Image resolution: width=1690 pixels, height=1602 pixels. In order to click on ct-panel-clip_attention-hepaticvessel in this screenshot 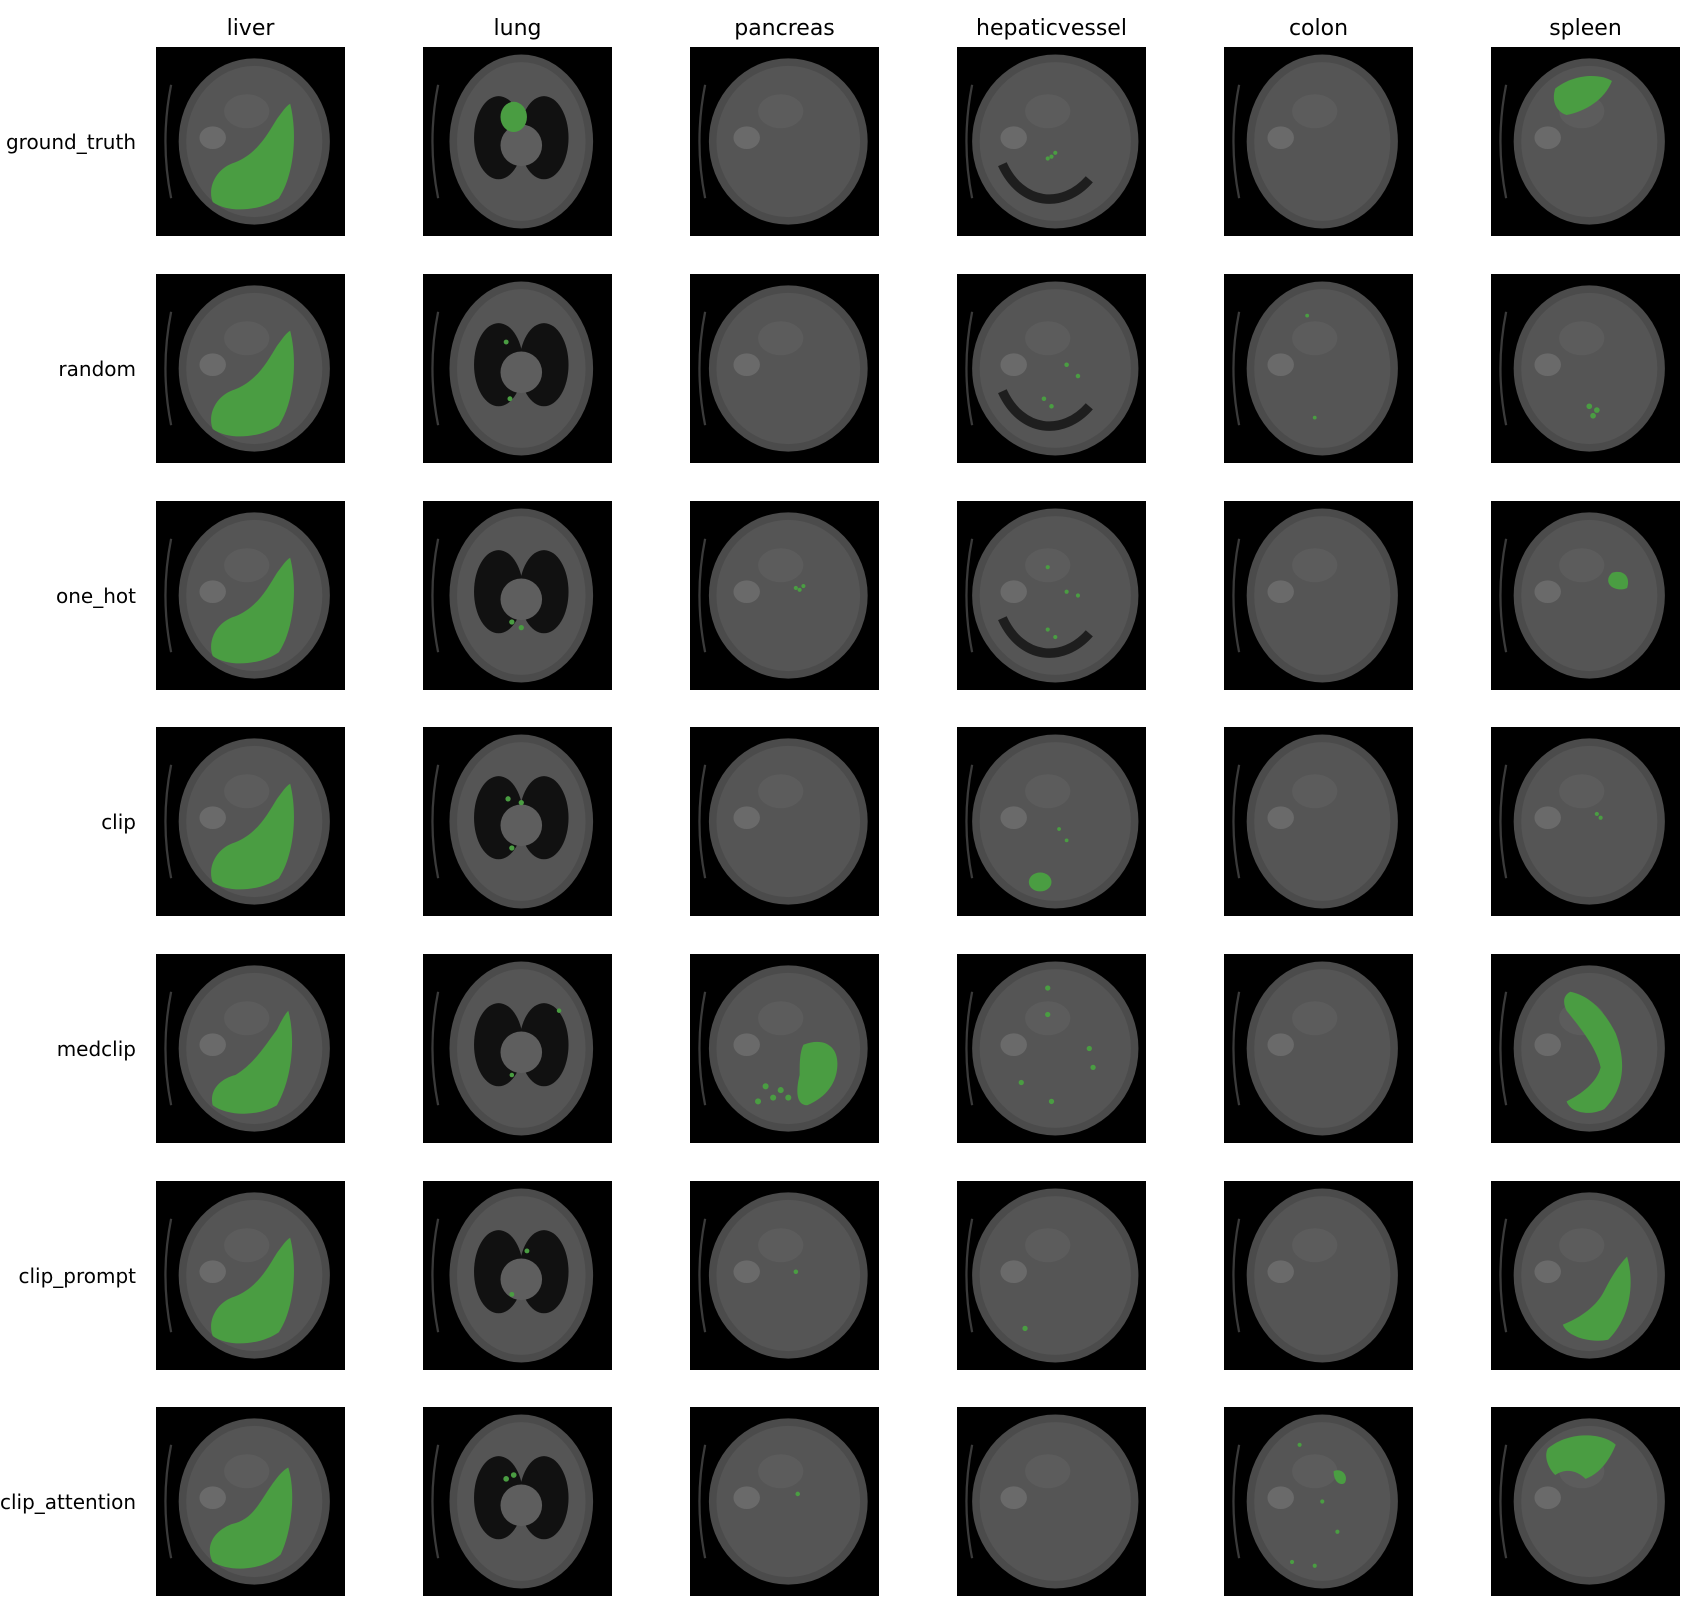, I will do `click(1051, 1501)`.